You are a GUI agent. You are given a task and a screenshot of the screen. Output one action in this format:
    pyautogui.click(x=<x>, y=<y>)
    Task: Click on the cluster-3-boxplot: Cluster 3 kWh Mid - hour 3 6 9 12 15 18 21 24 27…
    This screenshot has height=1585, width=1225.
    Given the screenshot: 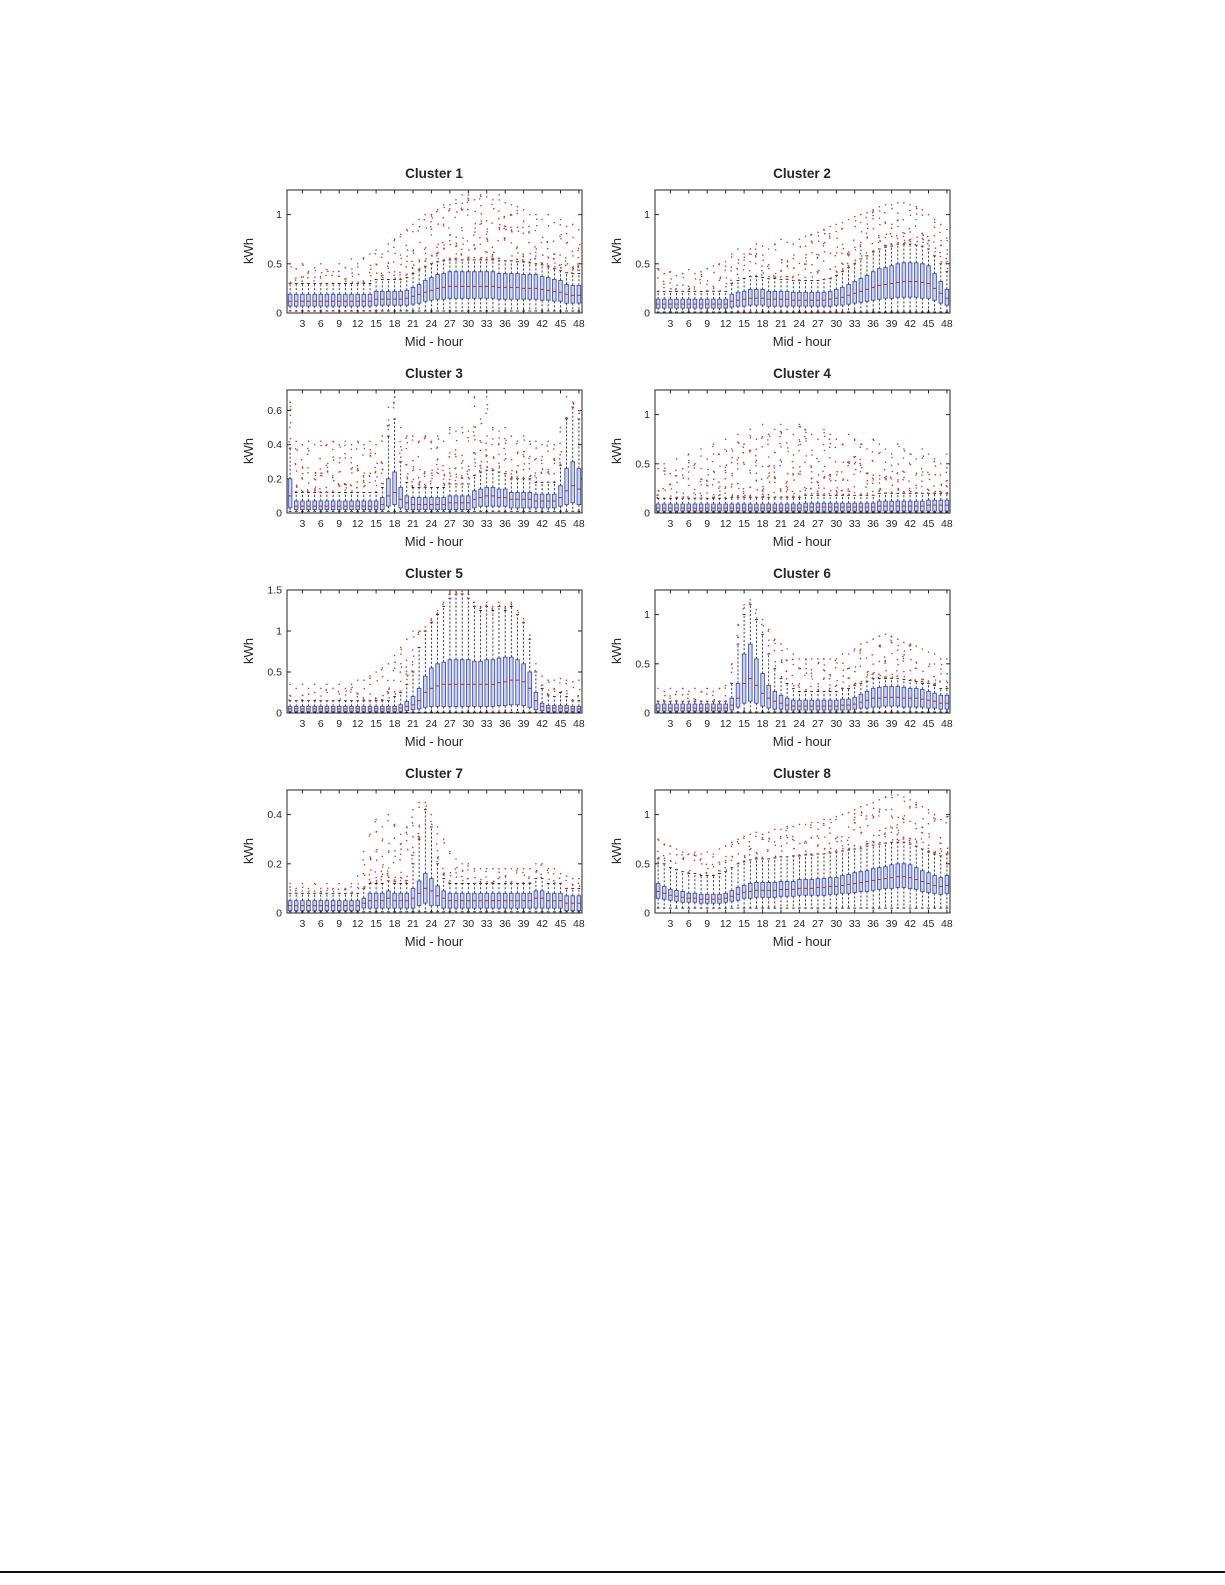 What is the action you would take?
    pyautogui.click(x=423, y=462)
    